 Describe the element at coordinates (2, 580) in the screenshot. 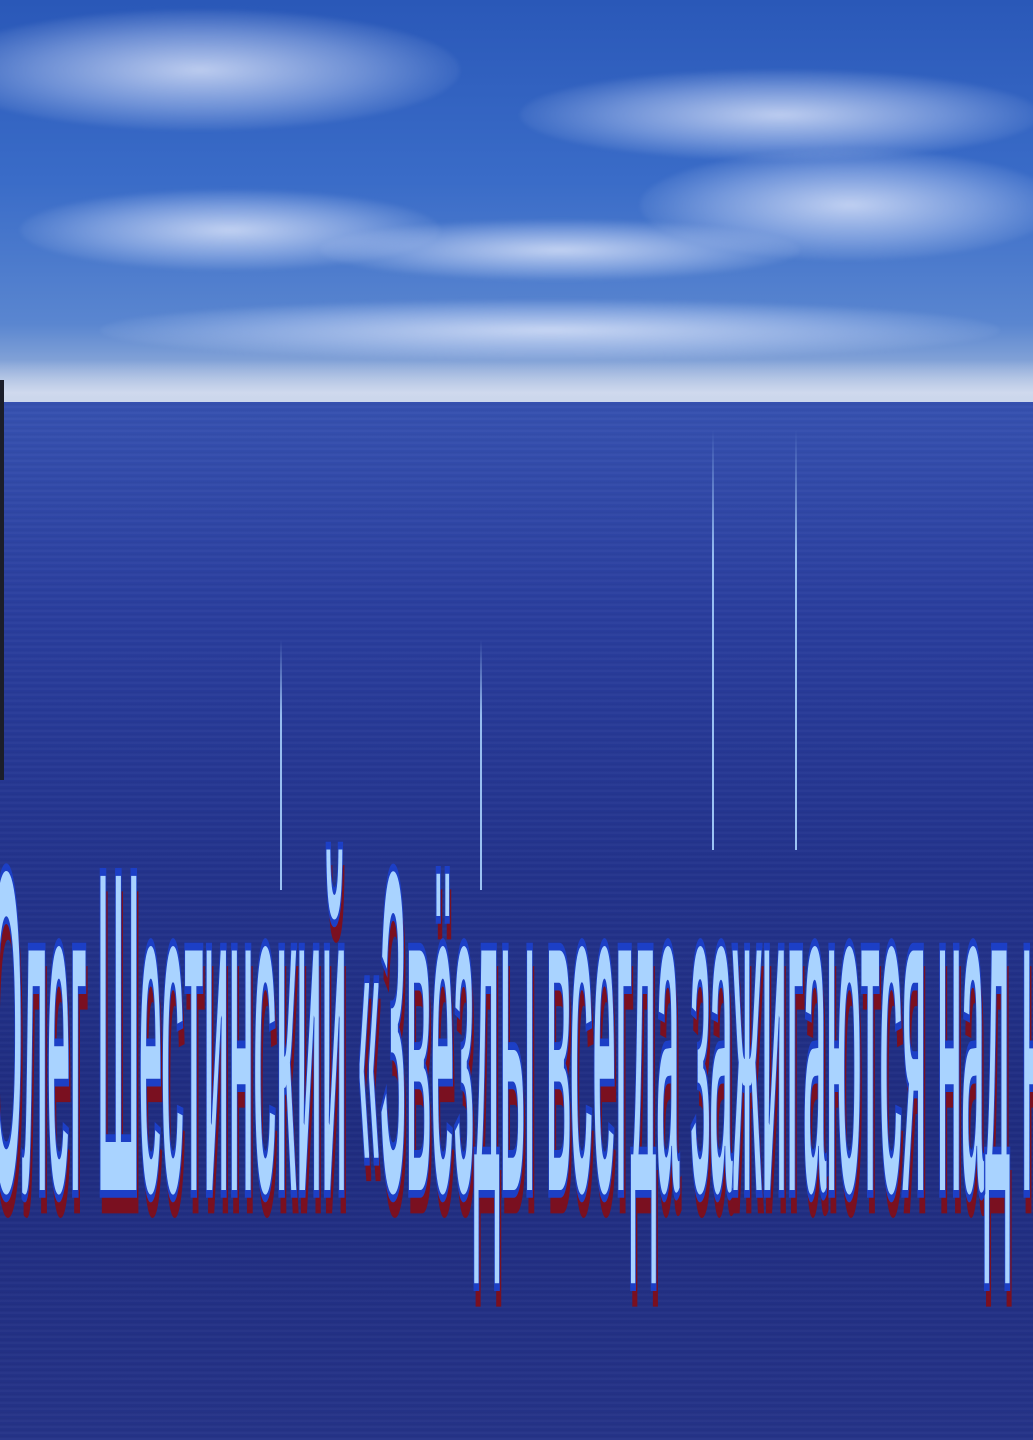

I see `left-edge-bar` at that location.